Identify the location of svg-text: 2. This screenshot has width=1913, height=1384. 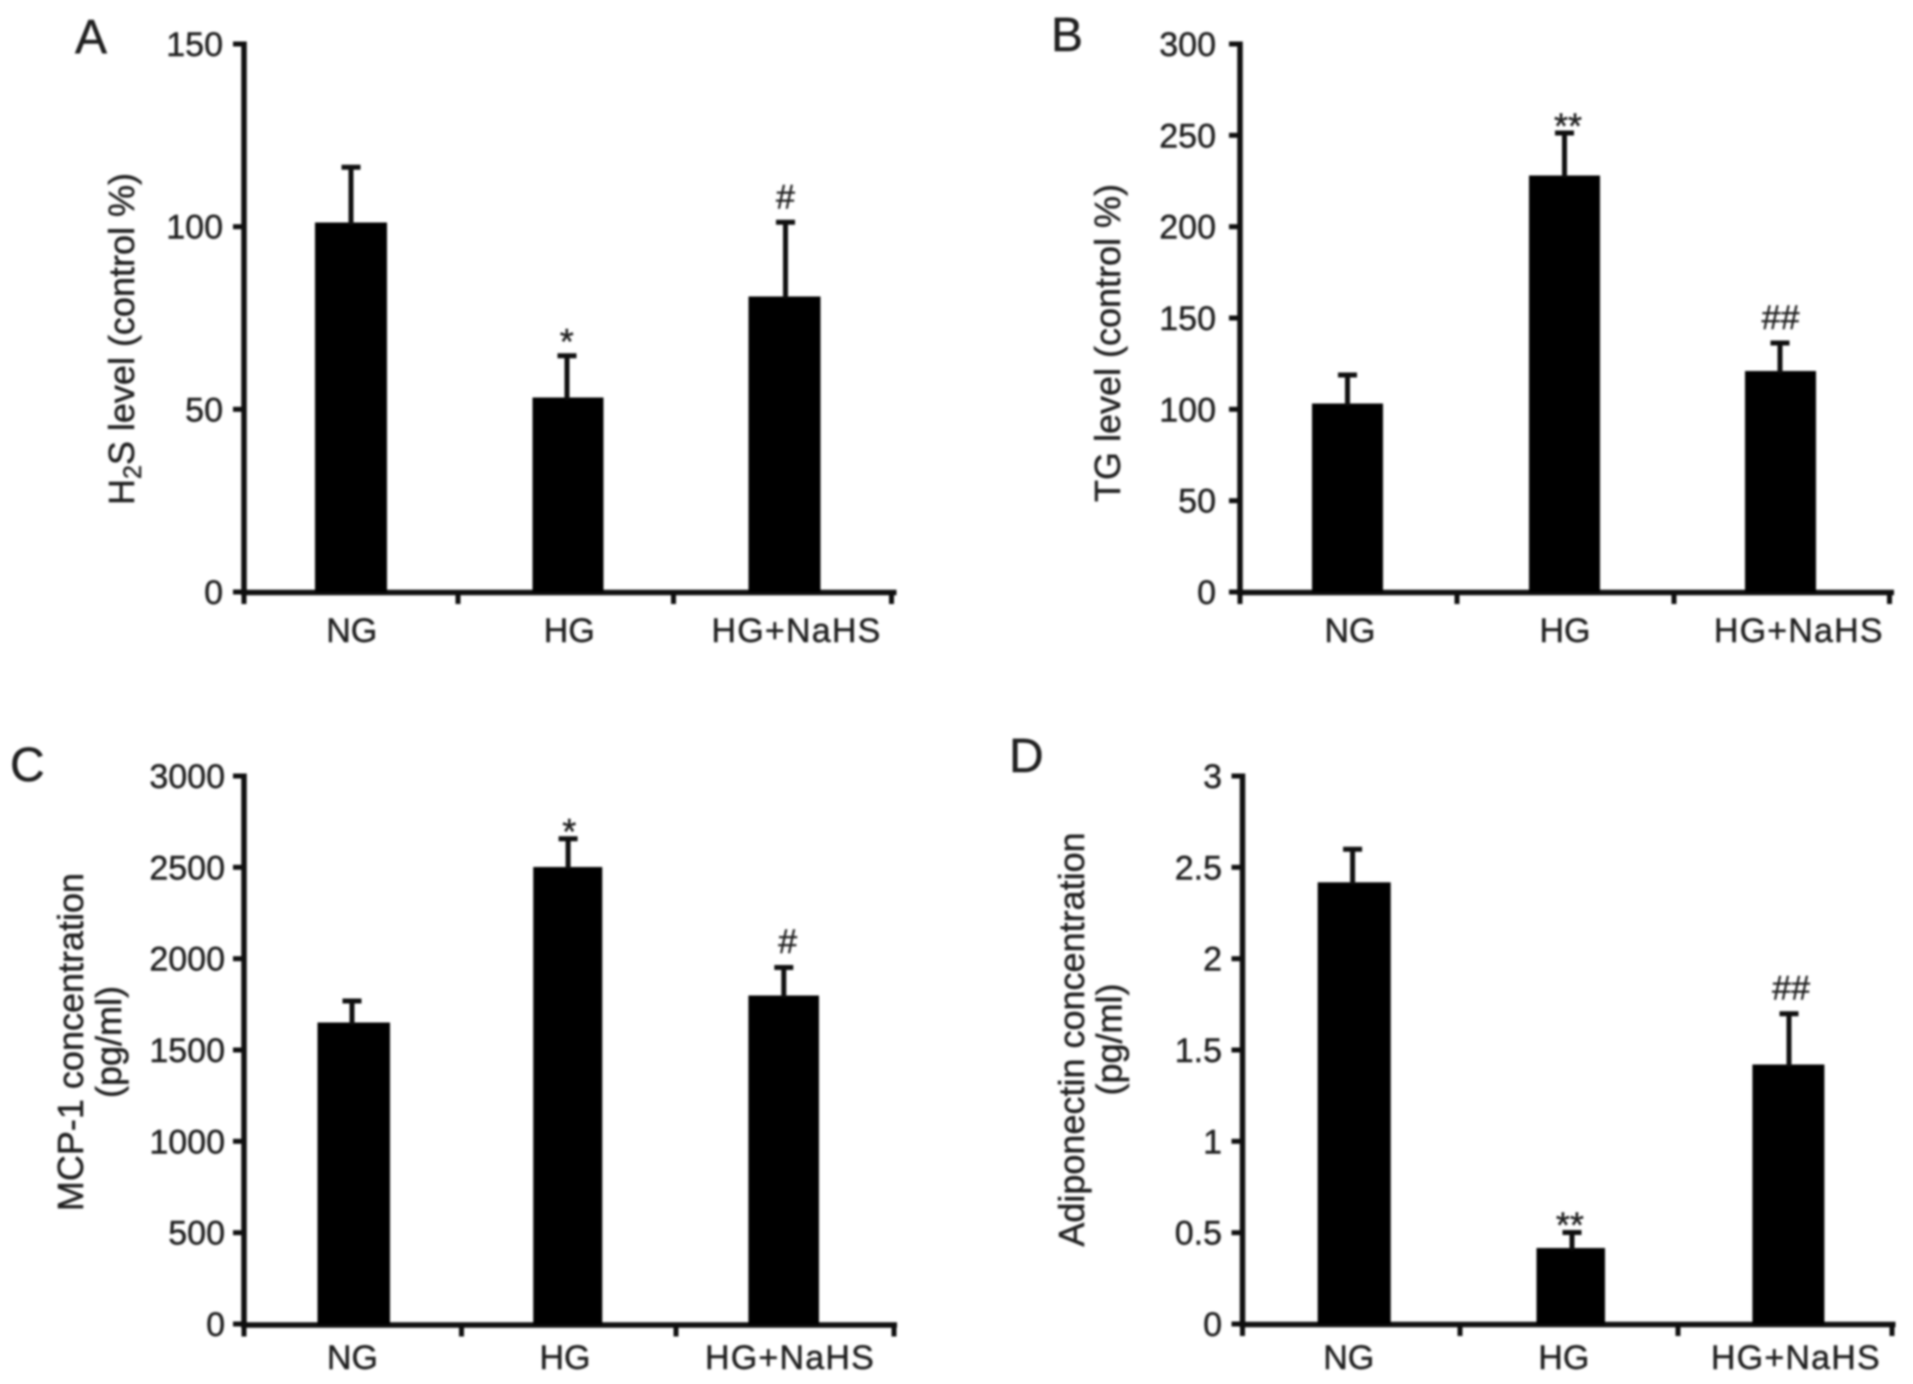
(1212, 960).